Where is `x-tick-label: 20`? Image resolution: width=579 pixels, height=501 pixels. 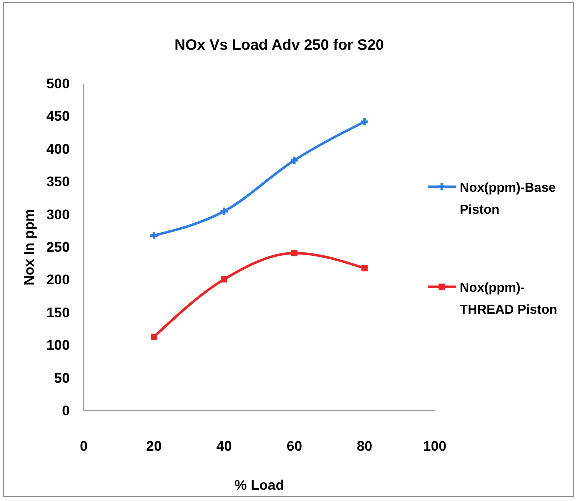 x-tick-label: 20 is located at coordinates (154, 446).